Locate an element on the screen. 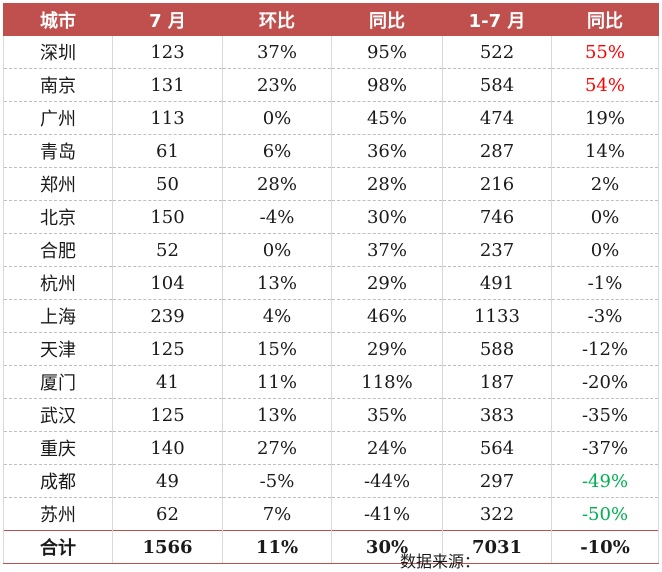 The height and width of the screenshot is (572, 662). city-cell: 苏州 is located at coordinates (58, 514).